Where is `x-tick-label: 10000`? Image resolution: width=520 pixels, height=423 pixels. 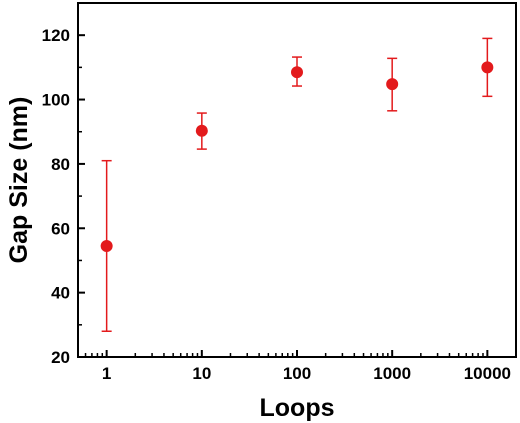 x-tick-label: 10000 is located at coordinates (487, 373).